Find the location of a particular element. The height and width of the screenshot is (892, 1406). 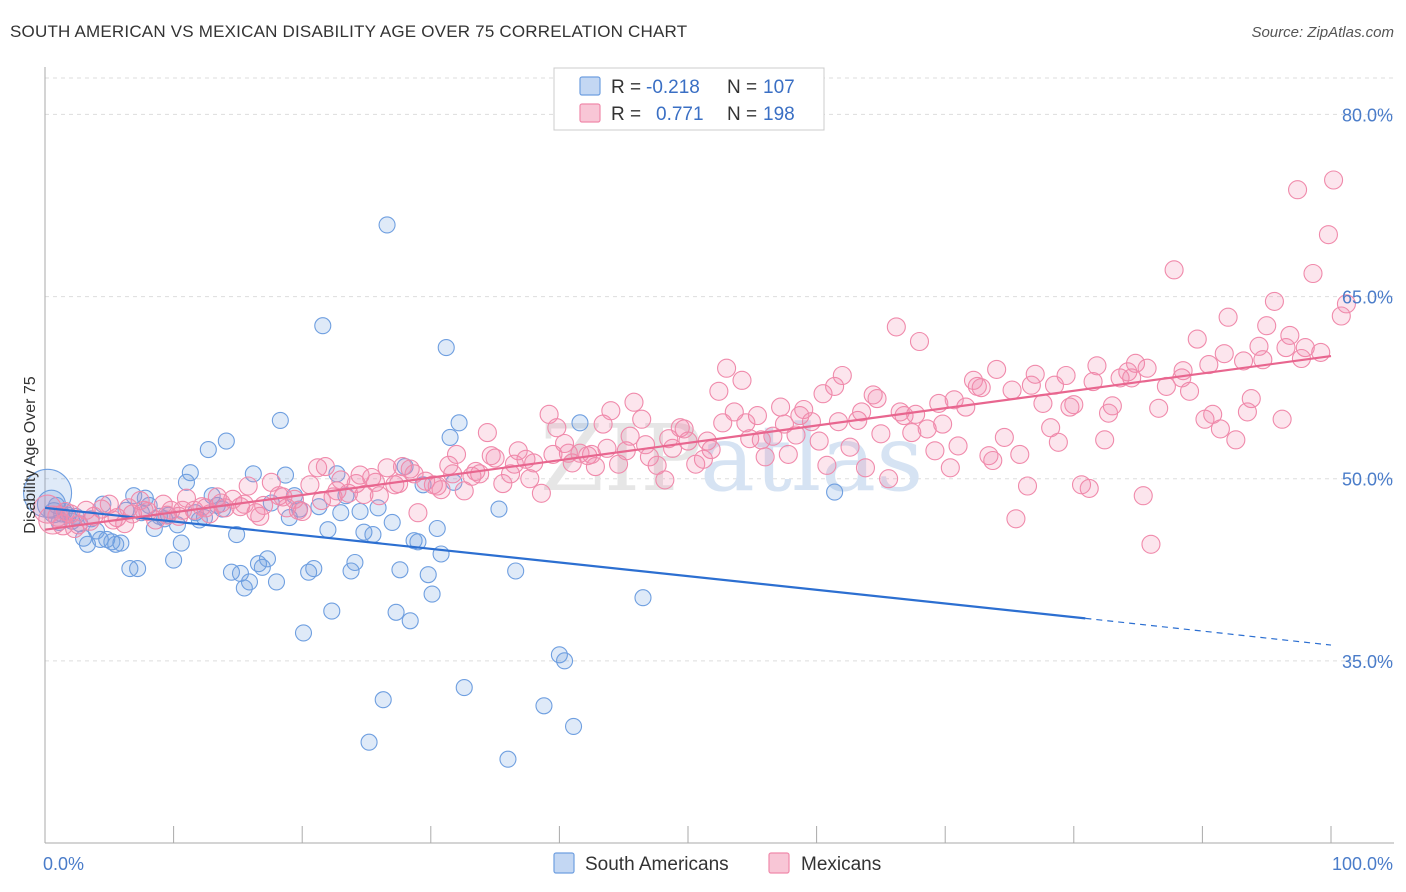

legend-r-value-2: 0.771 is located at coordinates (680, 114).